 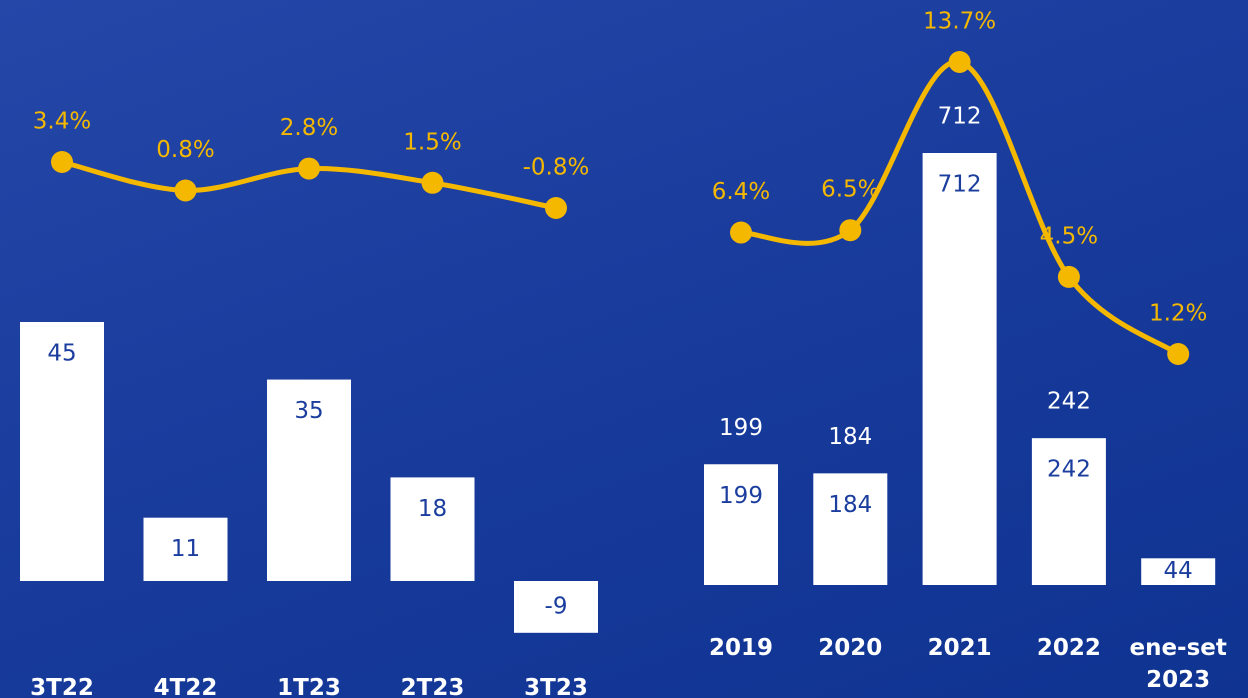 What do you see at coordinates (1178, 314) in the screenshot?
I see `line-value-label: 1.2%` at bounding box center [1178, 314].